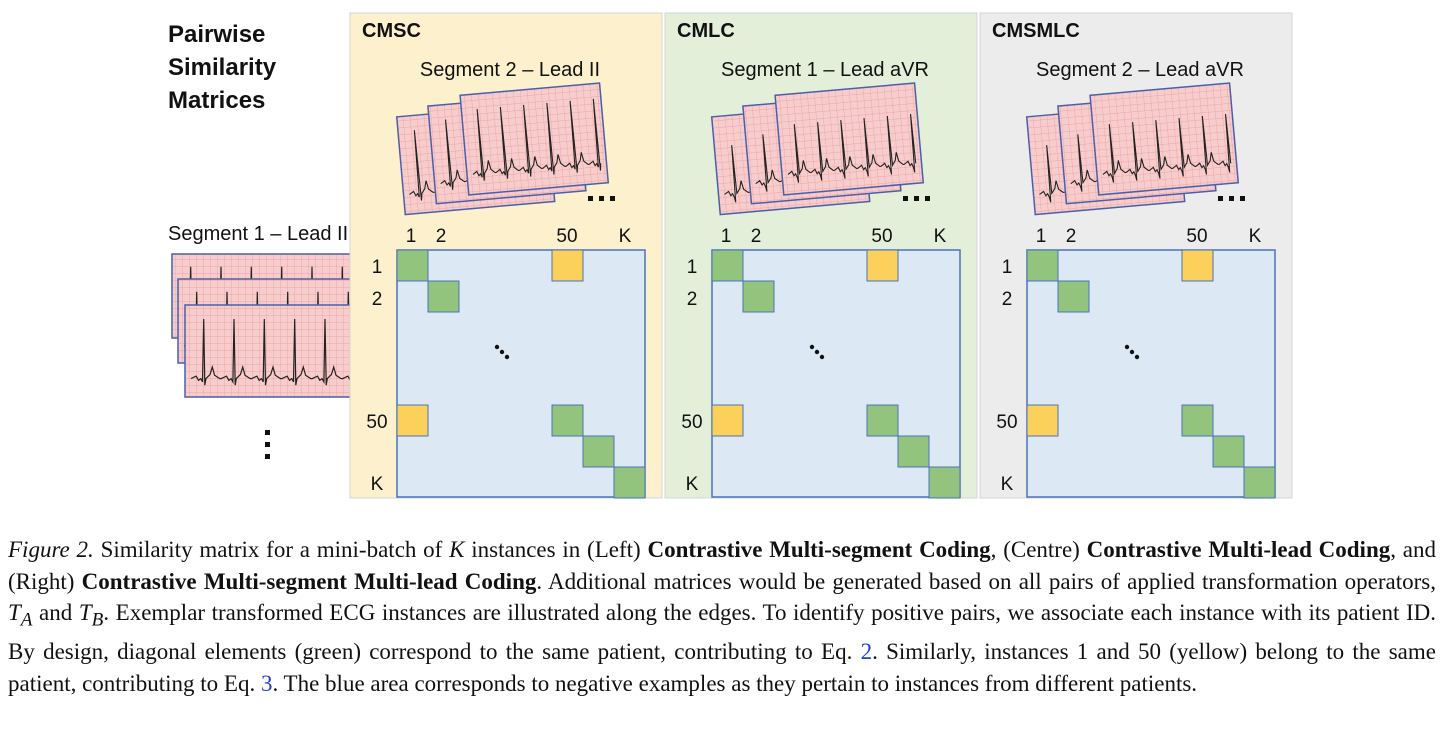 The image size is (1444, 735). What do you see at coordinates (1140, 70) in the screenshot?
I see `panel-segment-label: Segment 2 – Lead aVR` at bounding box center [1140, 70].